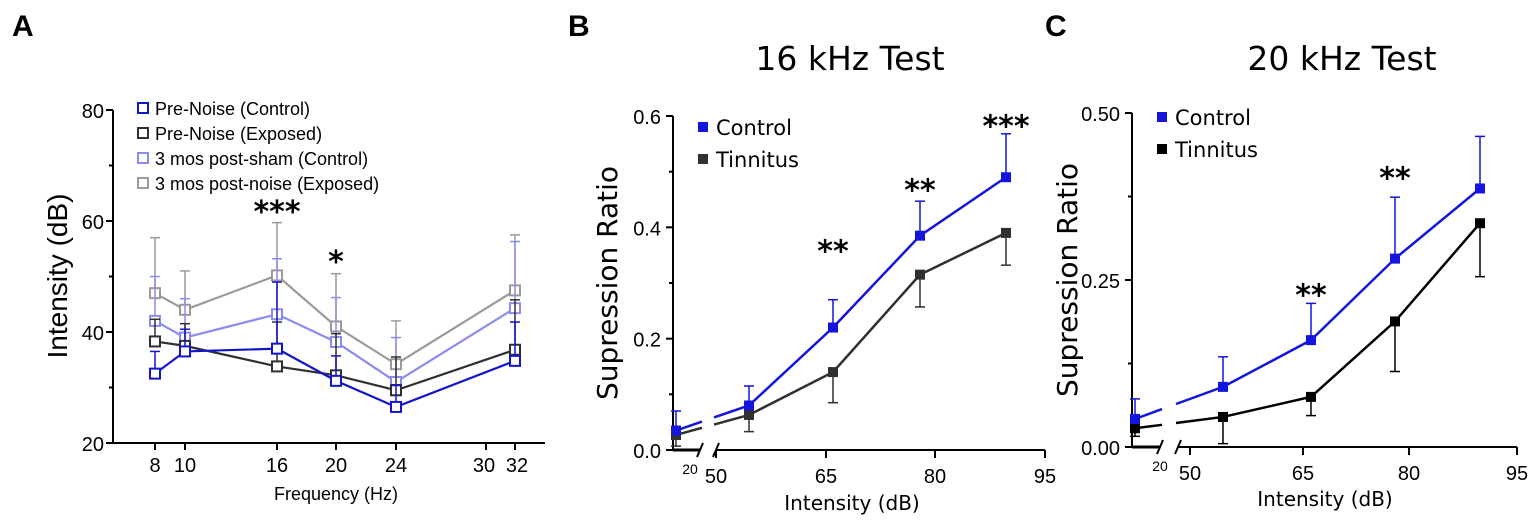 This screenshot has height=524, width=1535. Describe the element at coordinates (396, 466) in the screenshot. I see `x-tick-label-a: 24` at that location.